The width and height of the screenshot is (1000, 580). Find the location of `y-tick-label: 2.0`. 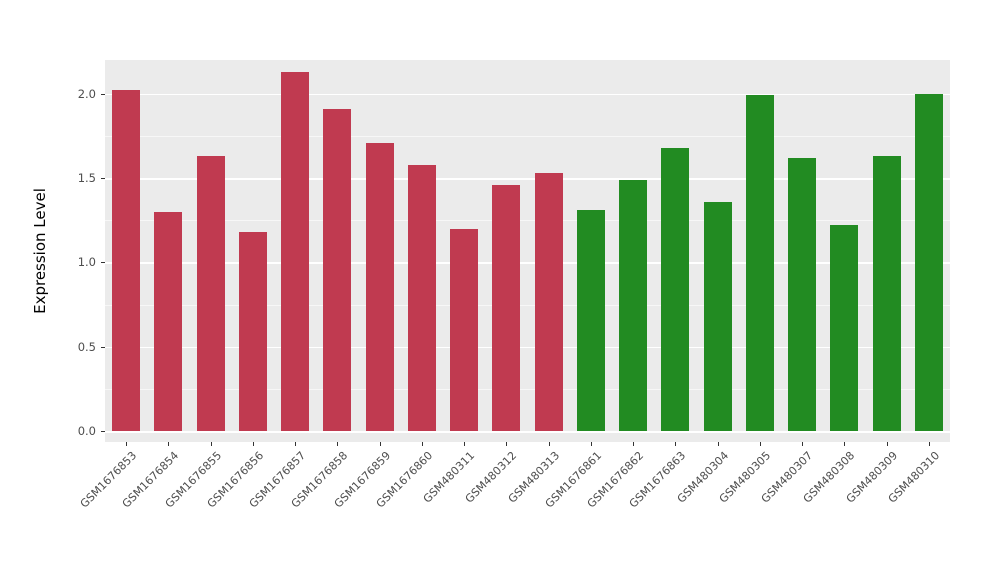

y-tick-label: 2.0 is located at coordinates (86, 93).